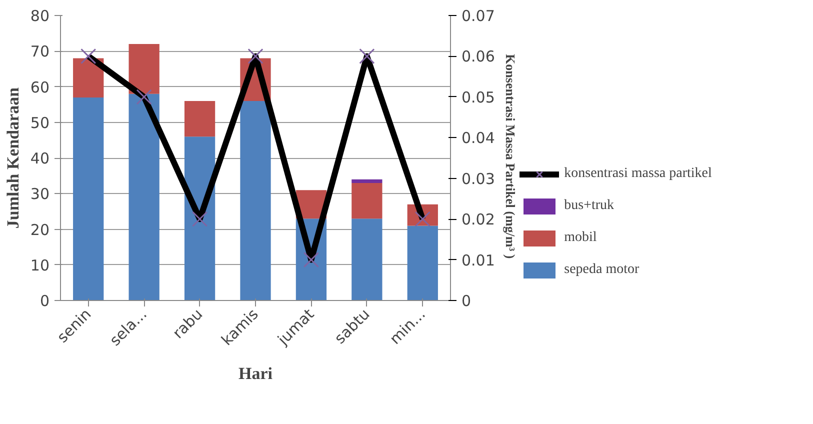 The width and height of the screenshot is (813, 424). I want to click on legend-label: sepeda motor, so click(602, 270).